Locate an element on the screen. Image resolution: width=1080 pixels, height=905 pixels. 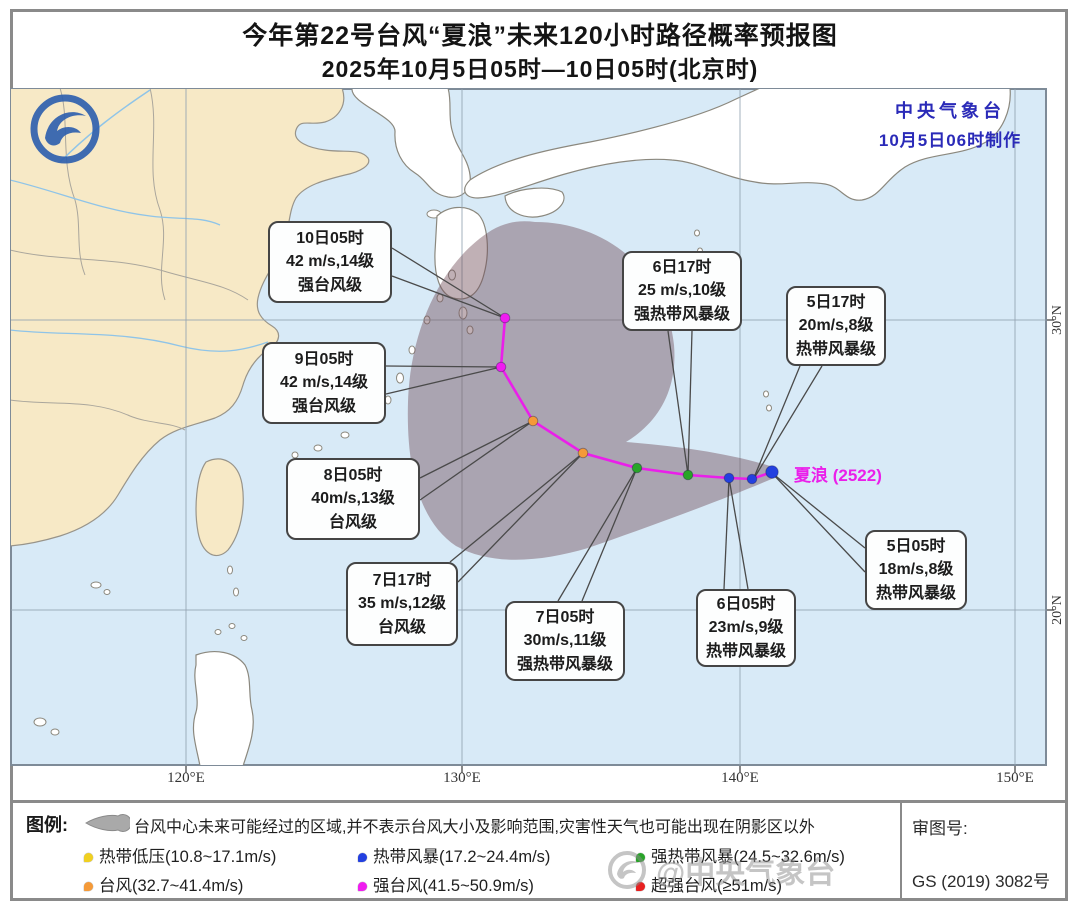
callout-line: 25 m/s,10级 is located at coordinates (682, 291).